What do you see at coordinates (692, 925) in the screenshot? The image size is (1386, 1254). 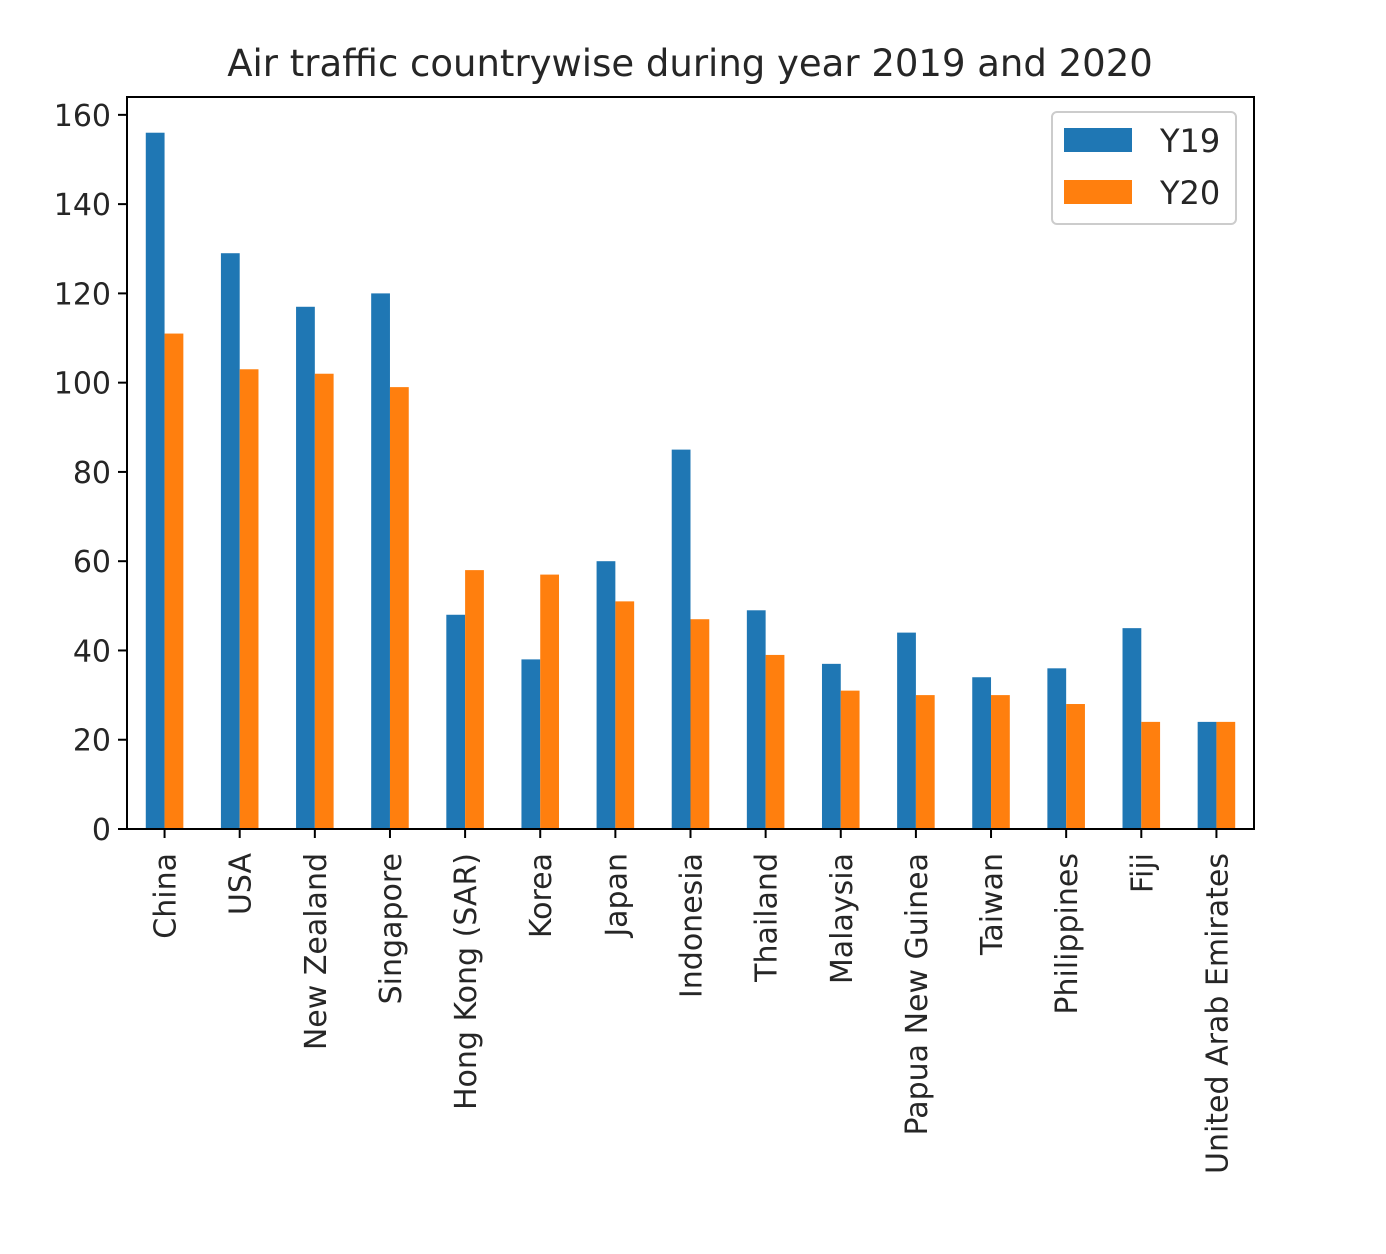 I see `x-tick-label: Indonesia` at bounding box center [692, 925].